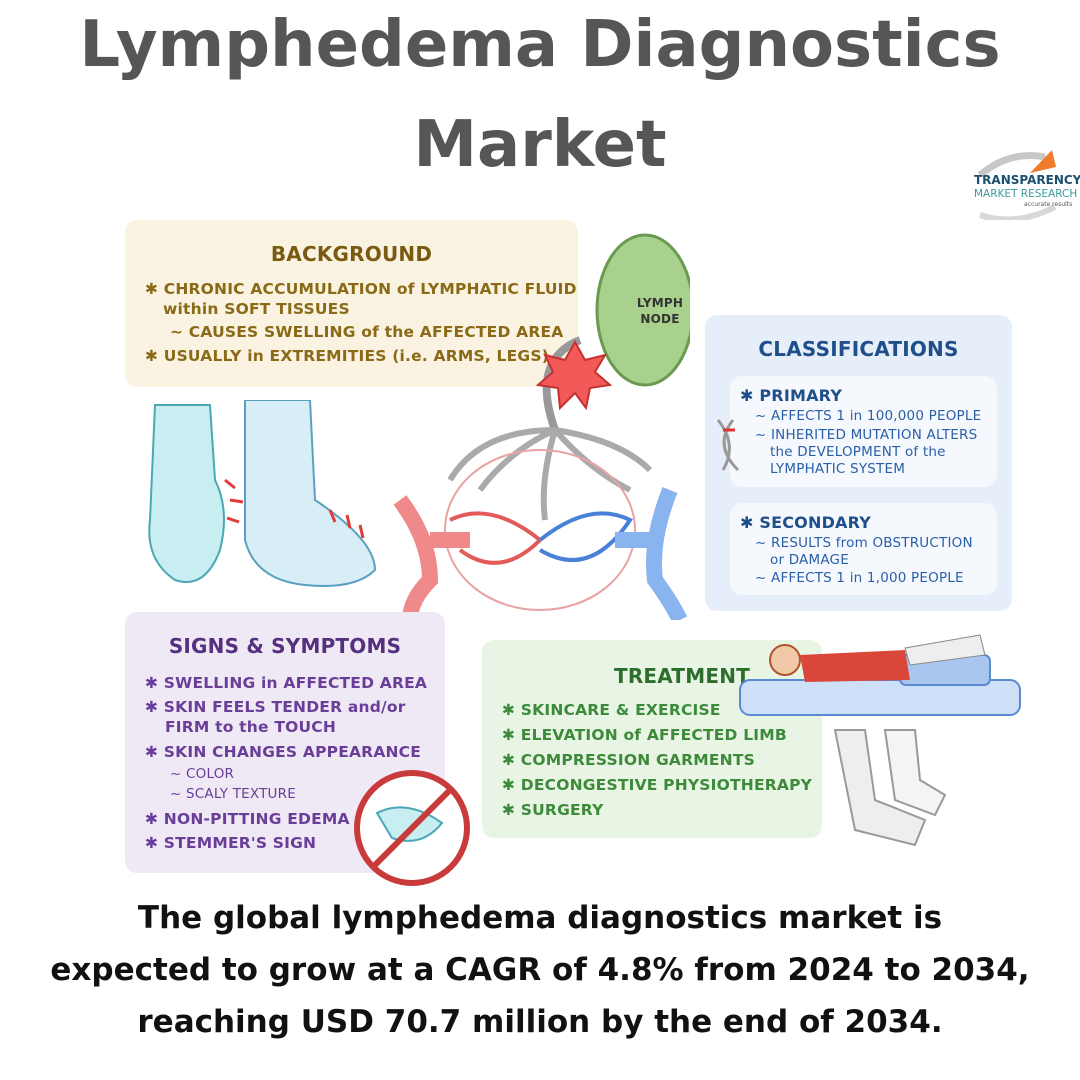  What do you see at coordinates (286, 683) in the screenshot?
I see `signs-item: ✱ SWELLING in AFFECTED AREA` at bounding box center [286, 683].